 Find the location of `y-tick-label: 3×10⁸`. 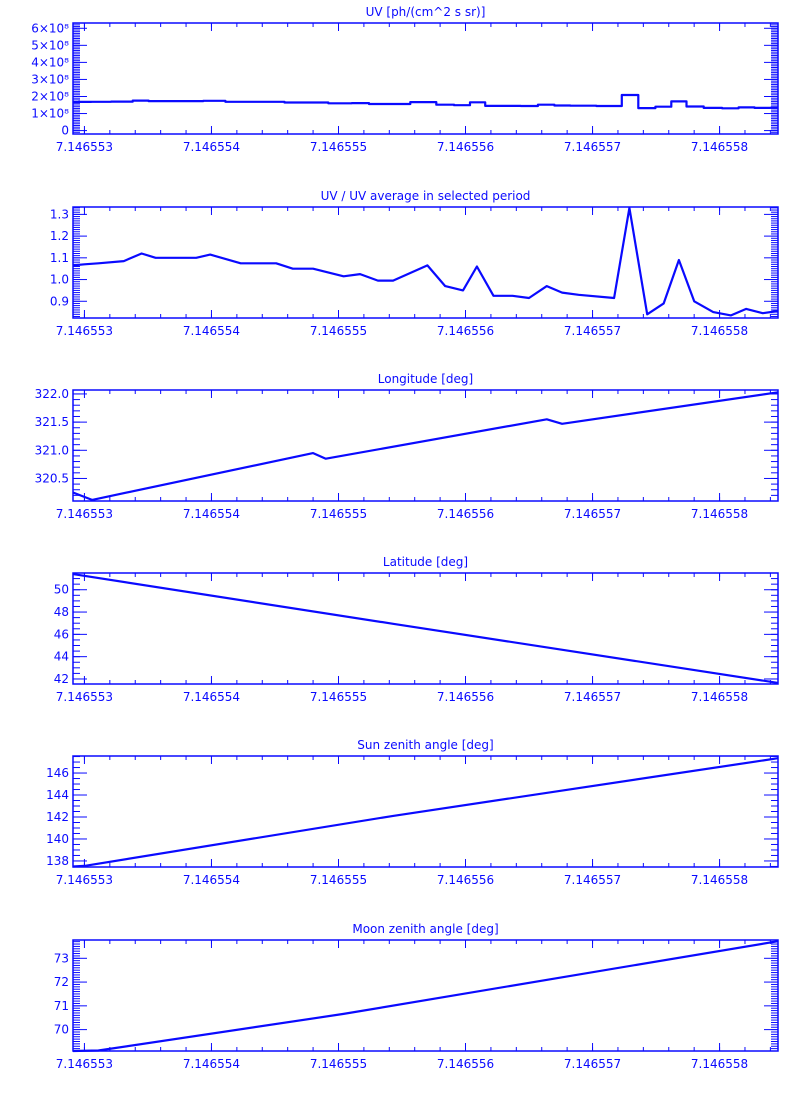

y-tick-label: 3×10⁸ is located at coordinates (50, 79).